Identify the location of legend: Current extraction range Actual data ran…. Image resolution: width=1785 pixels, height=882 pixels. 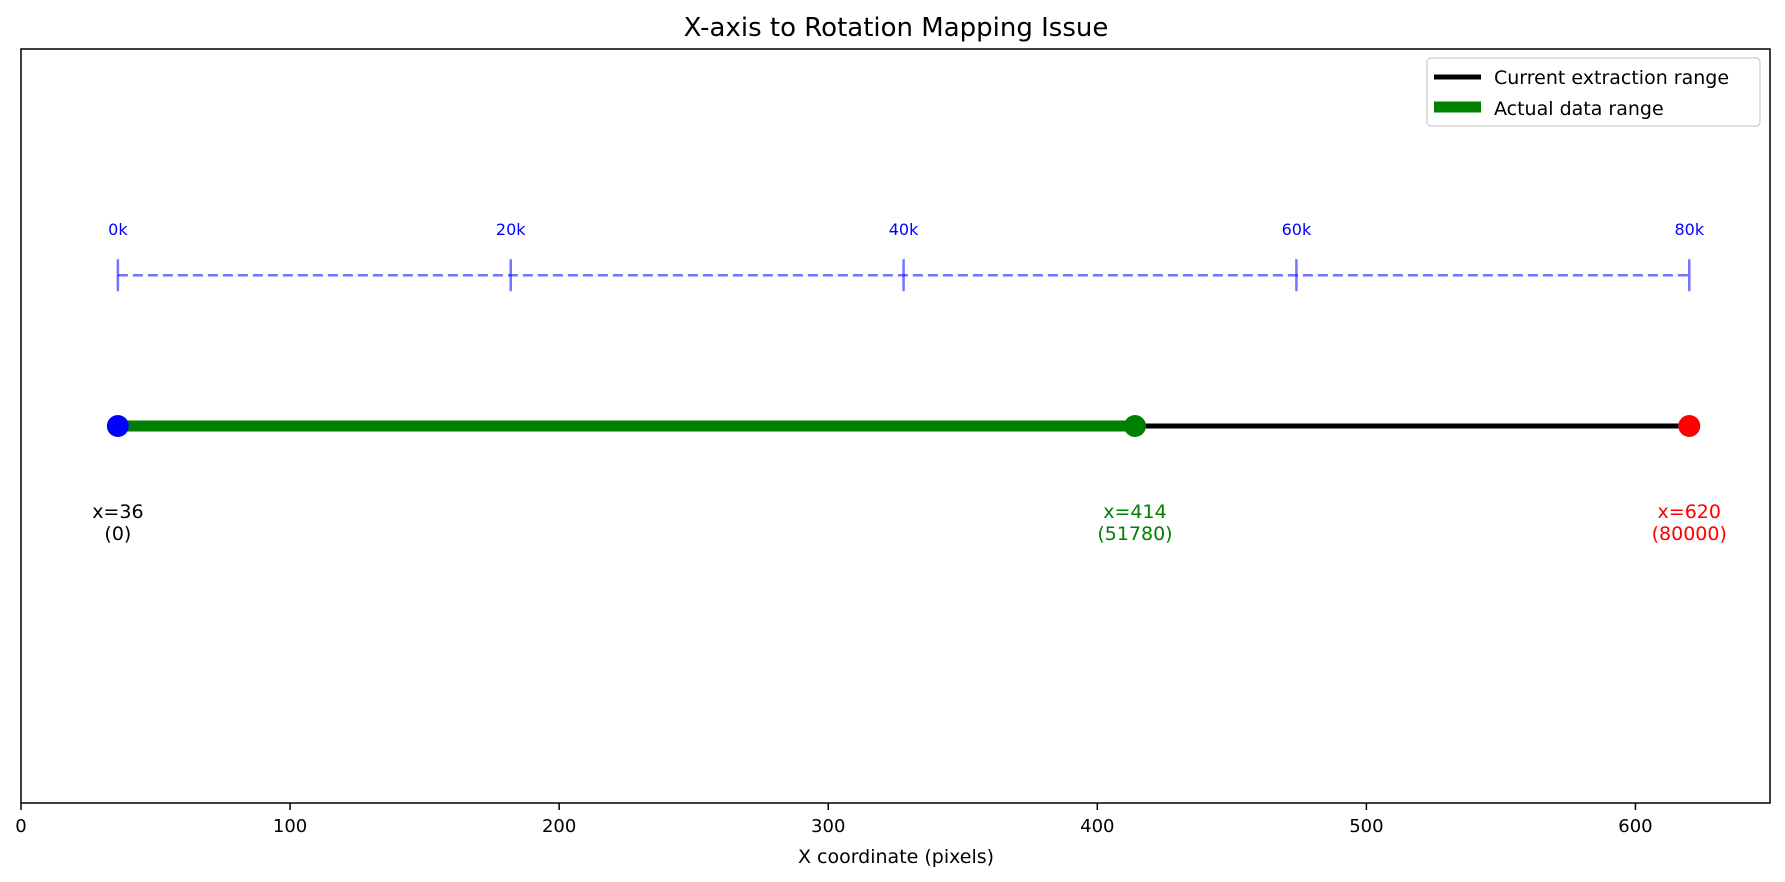
(1593, 92).